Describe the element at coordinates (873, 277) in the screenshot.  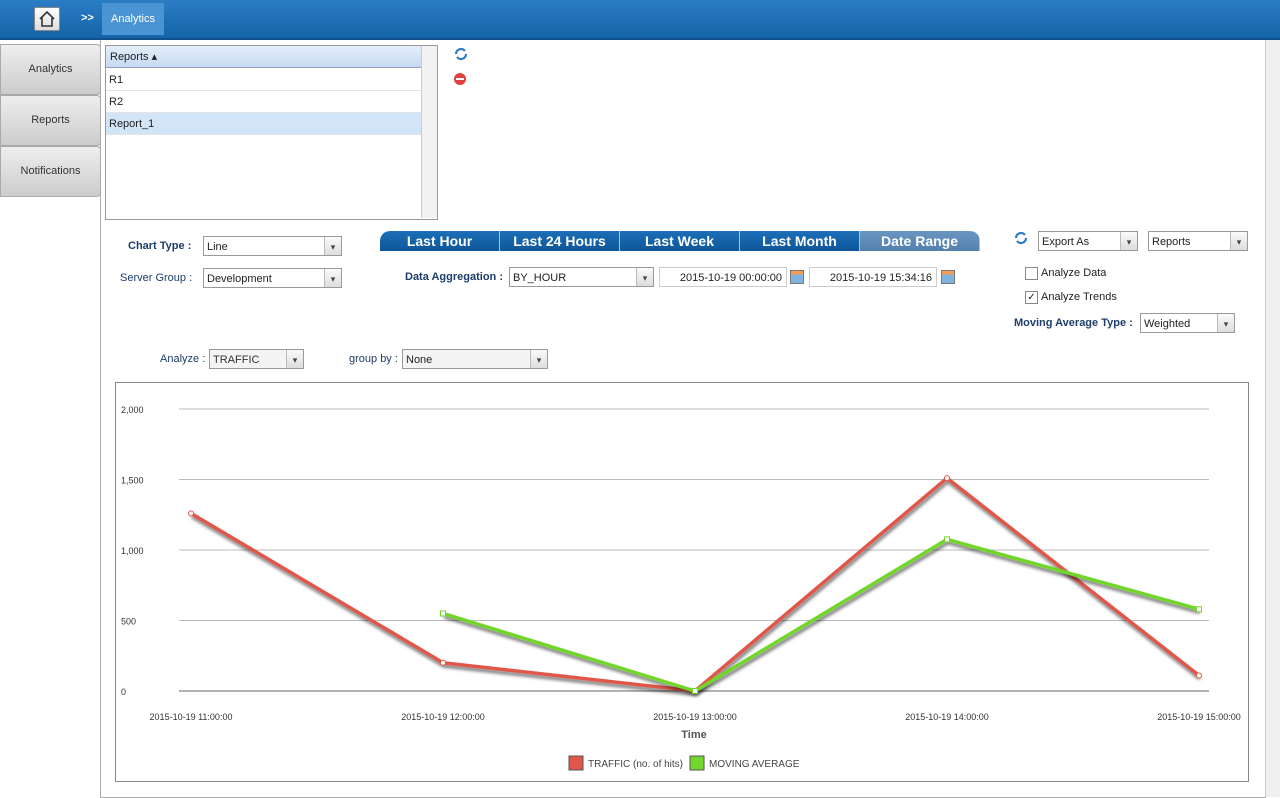
I see `end-date: 2015-10-19 15:34:16` at that location.